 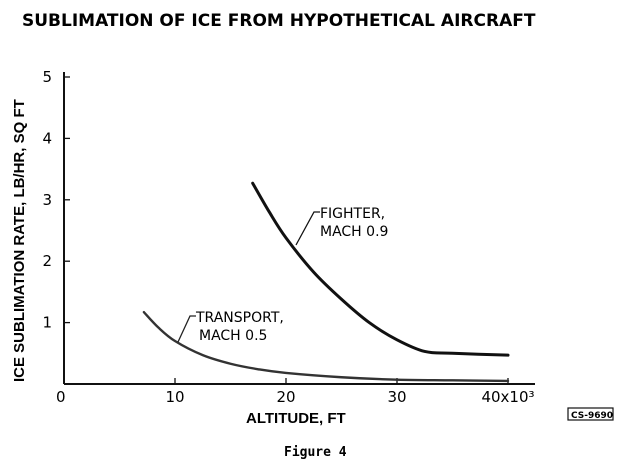 What do you see at coordinates (47, 323) in the screenshot?
I see `y-tick-label: 1` at bounding box center [47, 323].